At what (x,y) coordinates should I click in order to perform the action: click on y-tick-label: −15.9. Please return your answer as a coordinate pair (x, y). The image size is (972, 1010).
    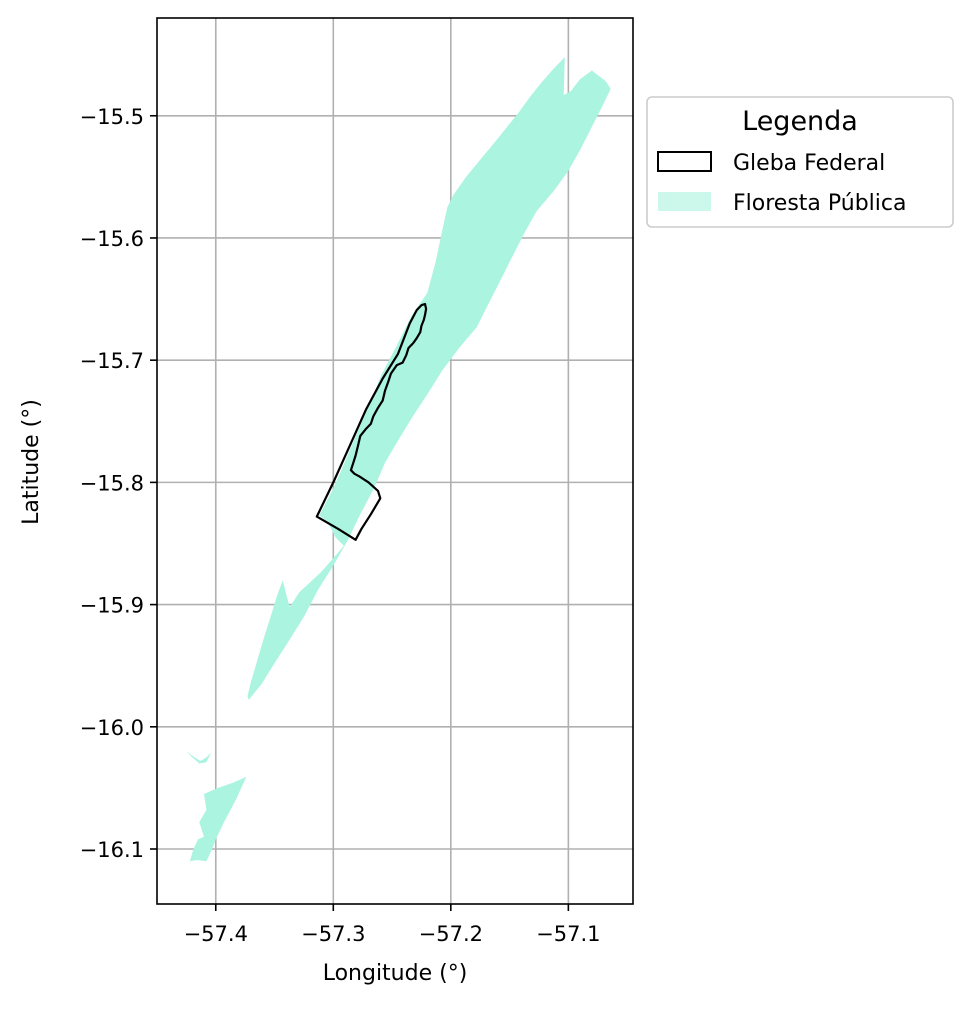
    Looking at the image, I should click on (112, 606).